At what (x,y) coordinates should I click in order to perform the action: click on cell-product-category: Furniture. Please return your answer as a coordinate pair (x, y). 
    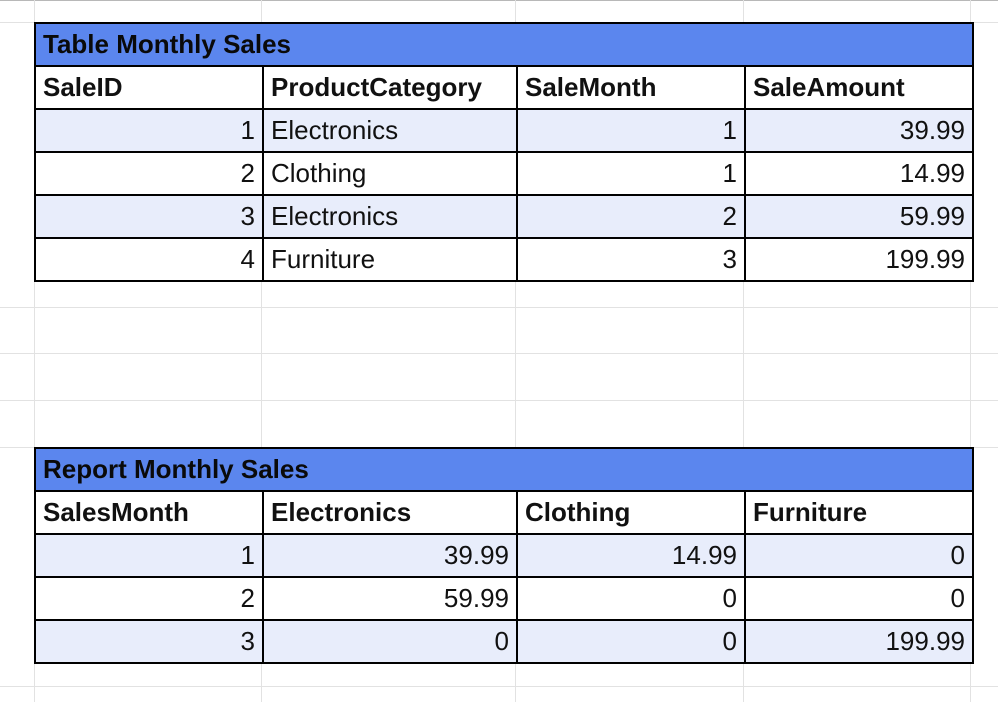
    Looking at the image, I should click on (390, 259).